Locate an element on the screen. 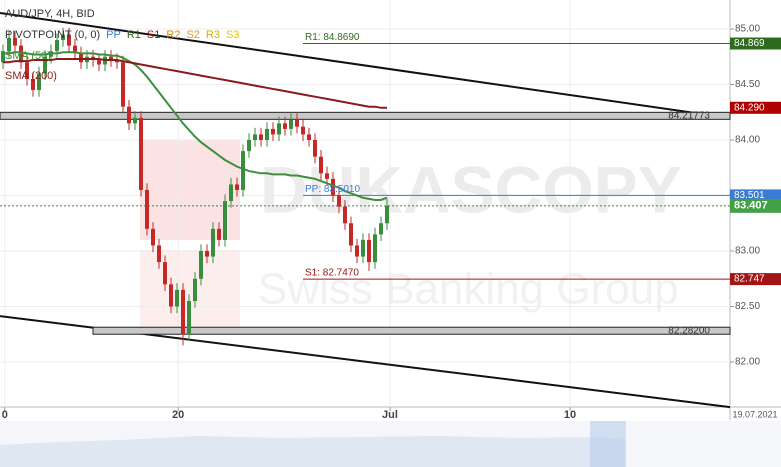  pivot-label: S1: 82.7470 is located at coordinates (332, 273).